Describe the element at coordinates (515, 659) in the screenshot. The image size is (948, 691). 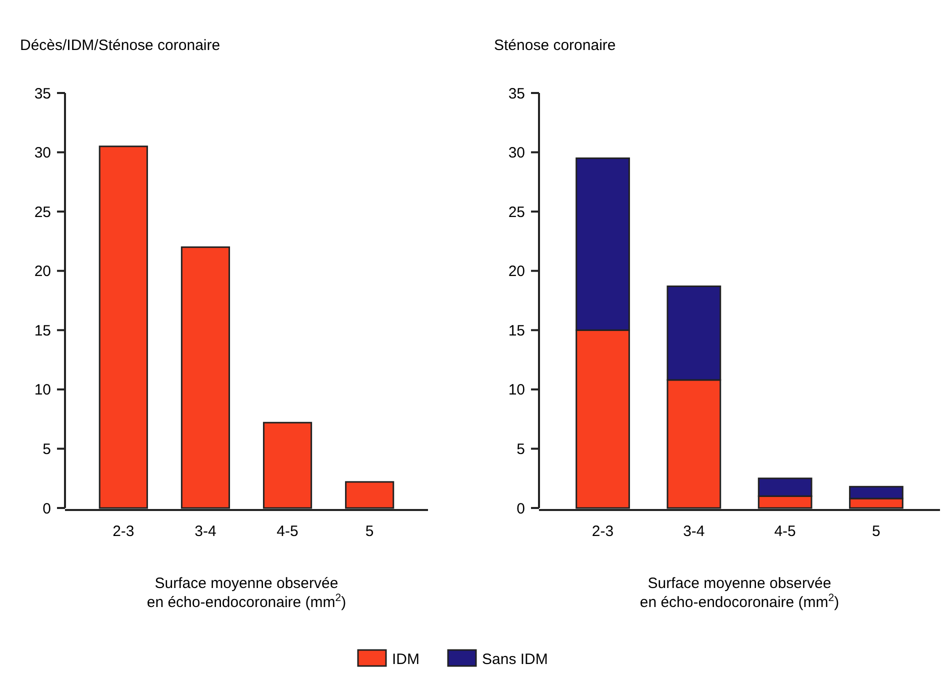
I see `legend-label: Sans IDM` at that location.